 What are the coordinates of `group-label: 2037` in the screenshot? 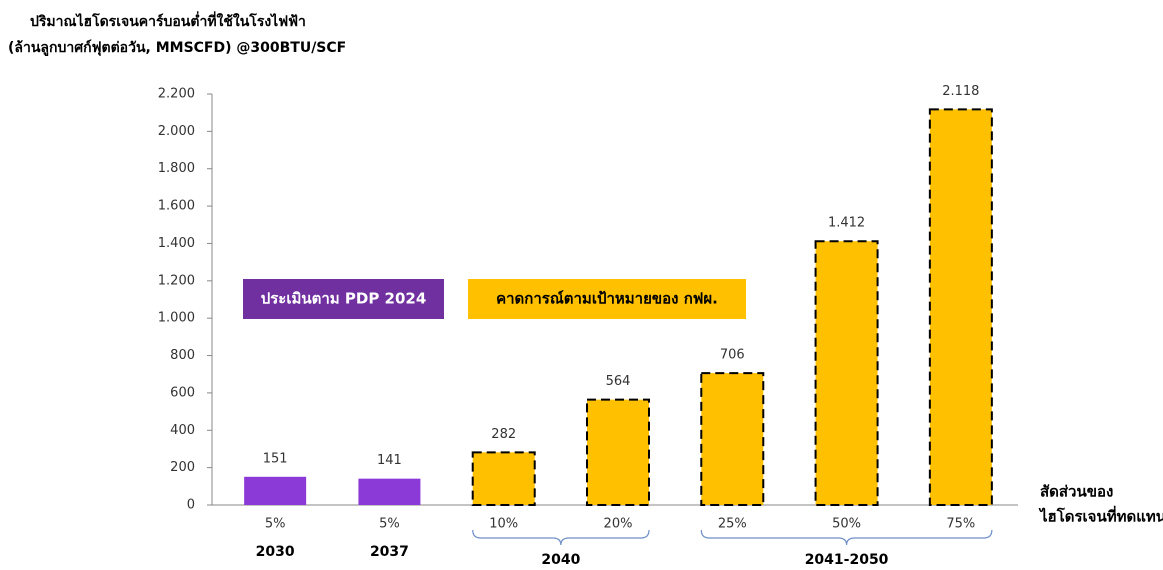 It's located at (389, 552).